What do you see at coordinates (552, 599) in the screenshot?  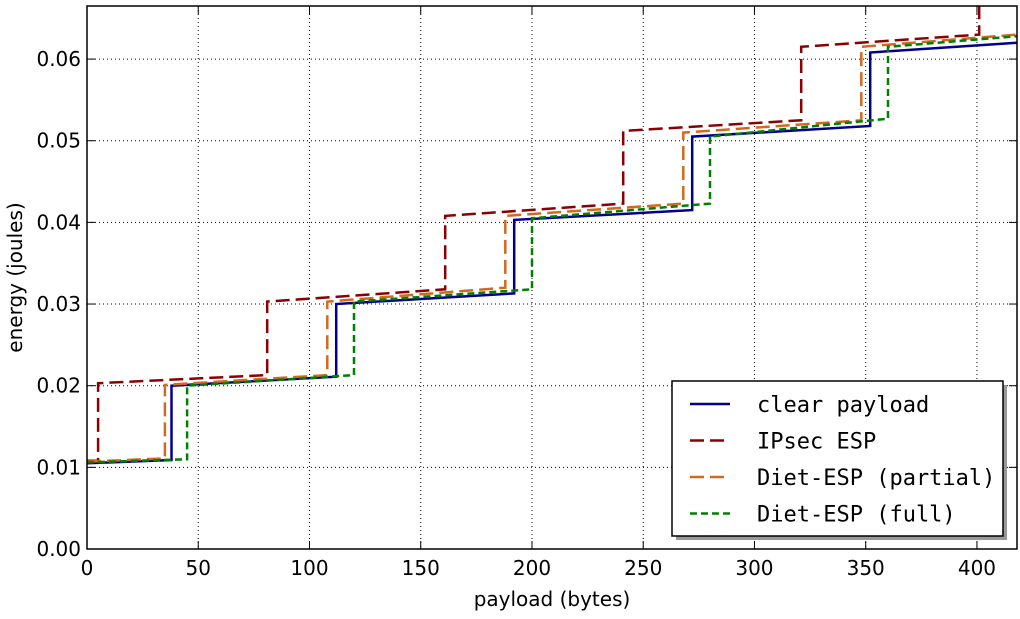 I see `x-axis-label: payload (bytes)` at bounding box center [552, 599].